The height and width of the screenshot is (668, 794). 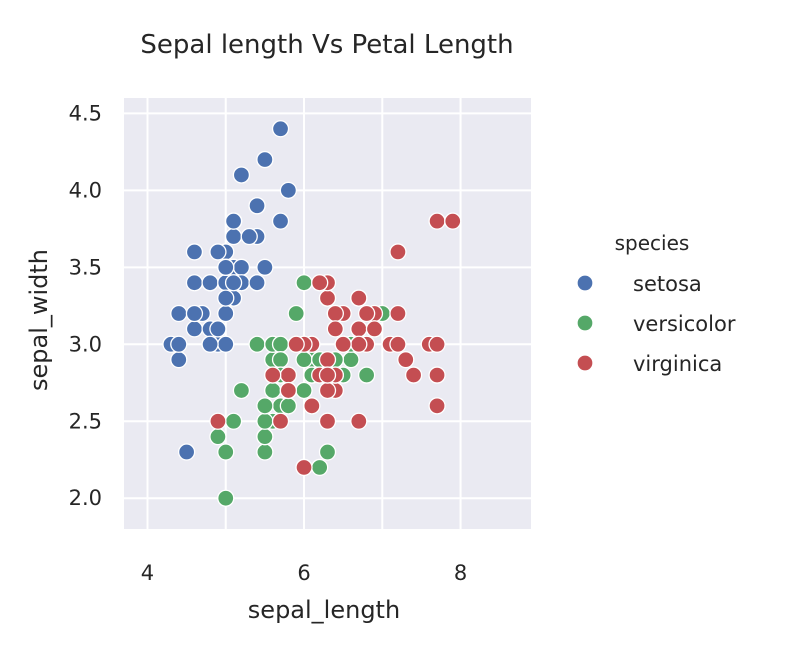 I want to click on chart-title: Sepal length Vs Petal Length, so click(x=326, y=45).